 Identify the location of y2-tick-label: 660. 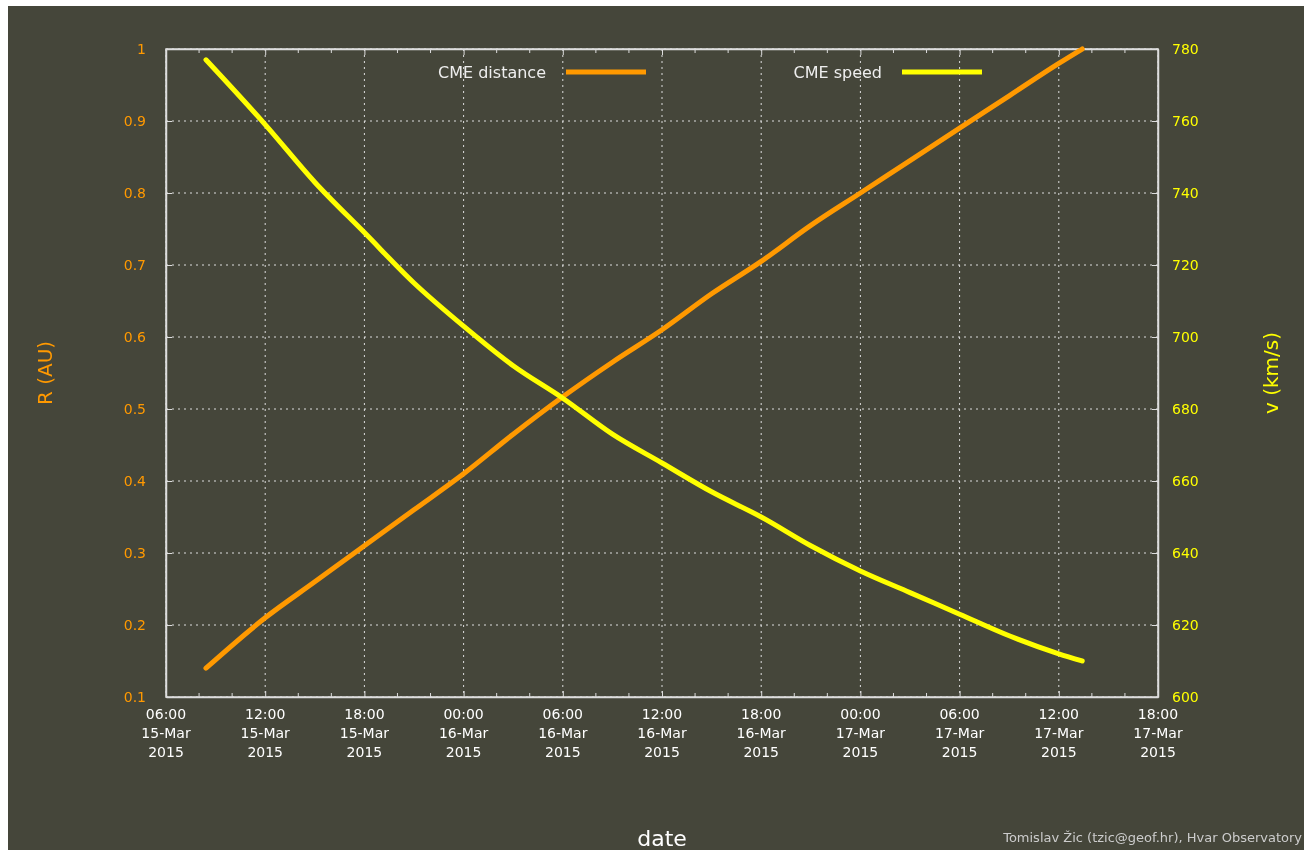
(1185, 480).